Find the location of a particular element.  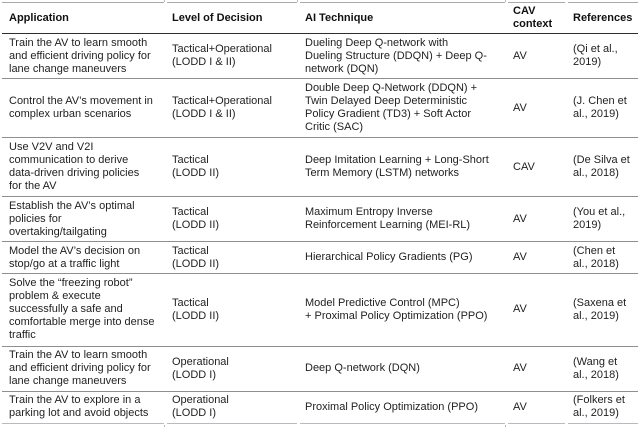

cell-references: (Wang et al., 2018) is located at coordinates (602, 369).